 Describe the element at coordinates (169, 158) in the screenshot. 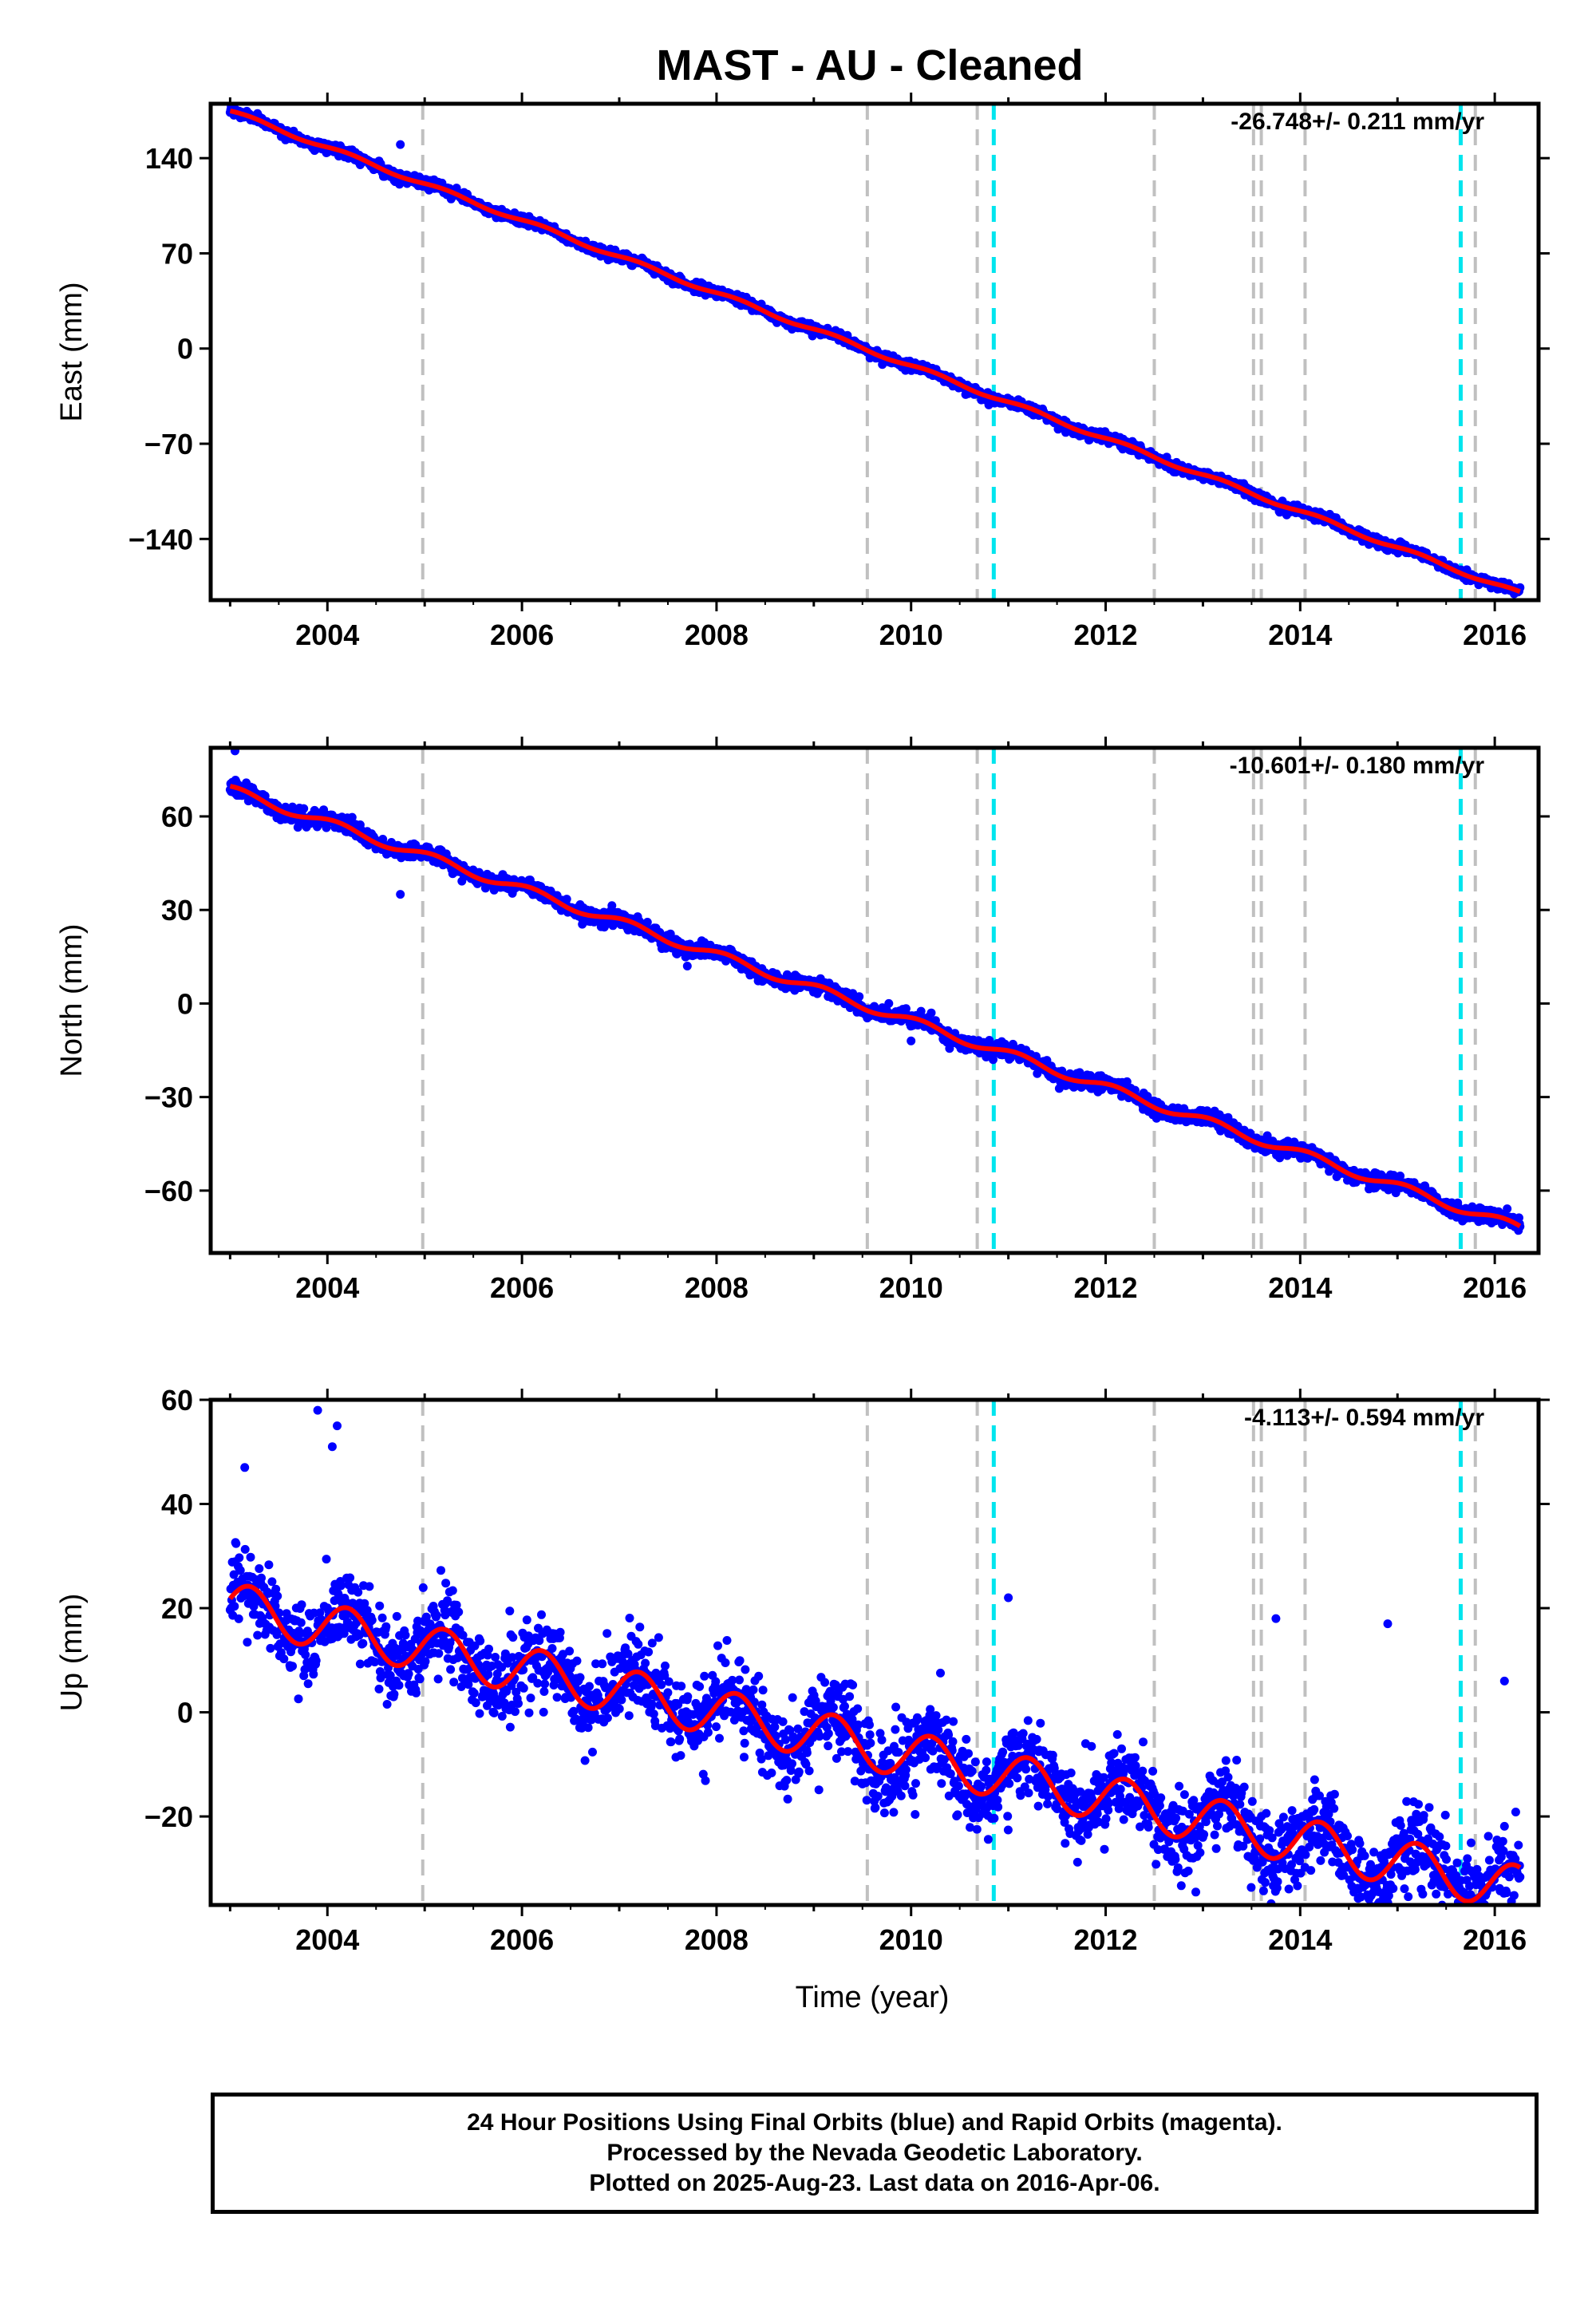

I see `y-tick-label: 140` at that location.